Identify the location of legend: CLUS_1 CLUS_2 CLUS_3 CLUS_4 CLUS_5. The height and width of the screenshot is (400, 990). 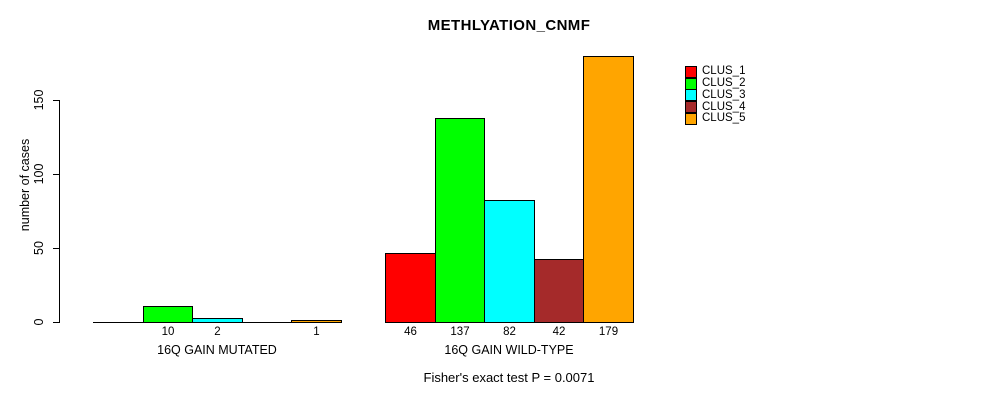
(715, 95).